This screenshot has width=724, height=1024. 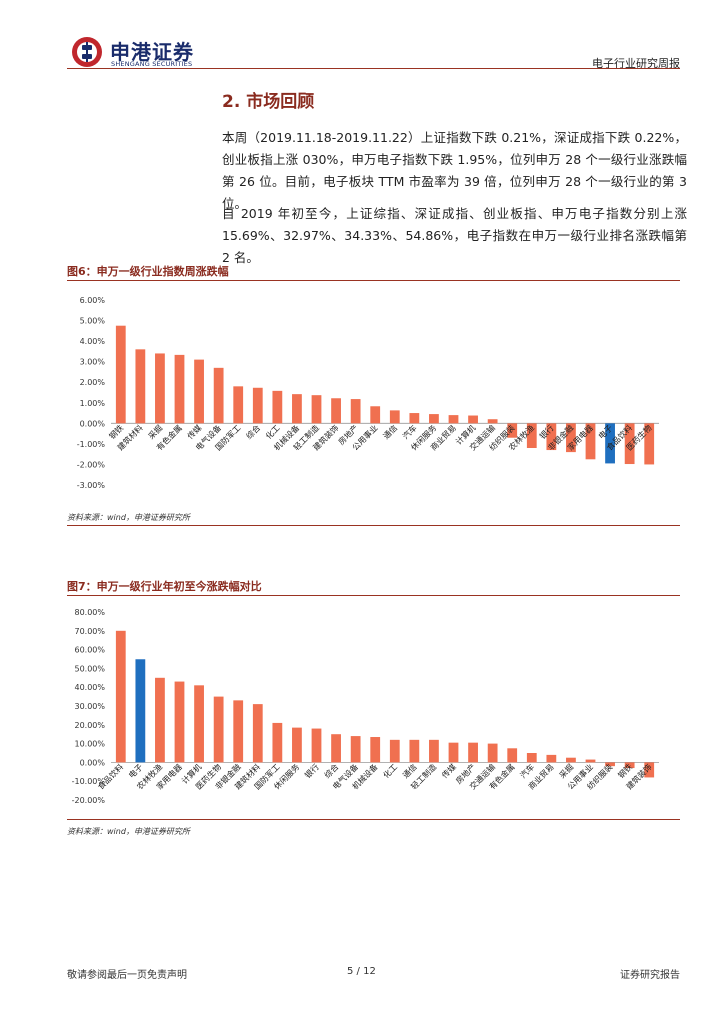 I want to click on category-label: 化工, so click(x=390, y=771).